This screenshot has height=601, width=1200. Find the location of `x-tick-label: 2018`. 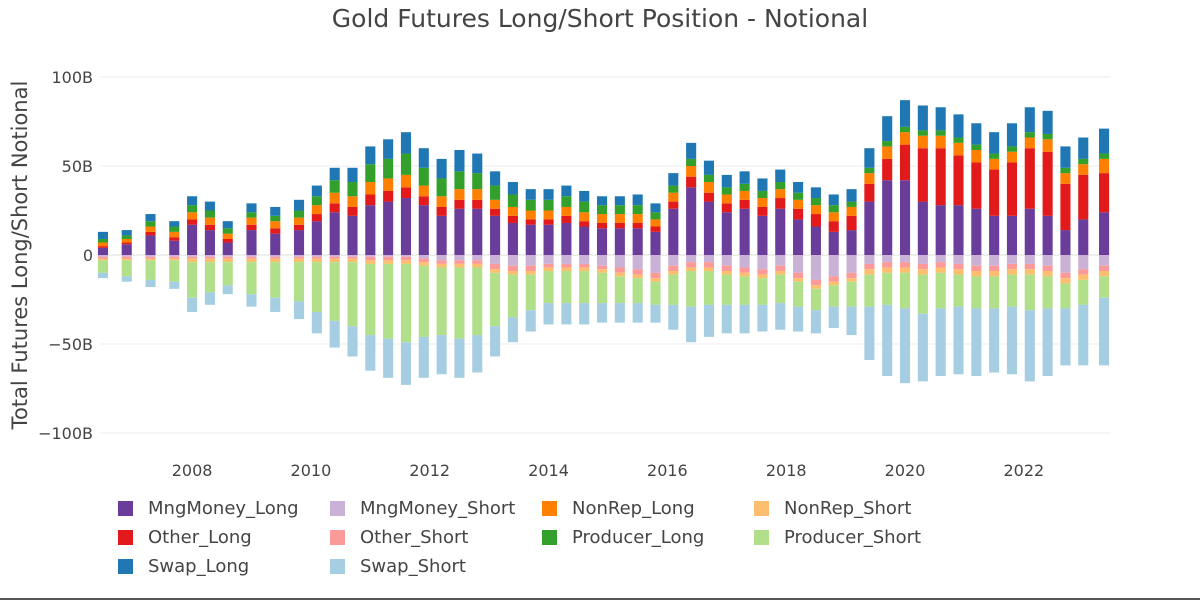

x-tick-label: 2018 is located at coordinates (786, 470).